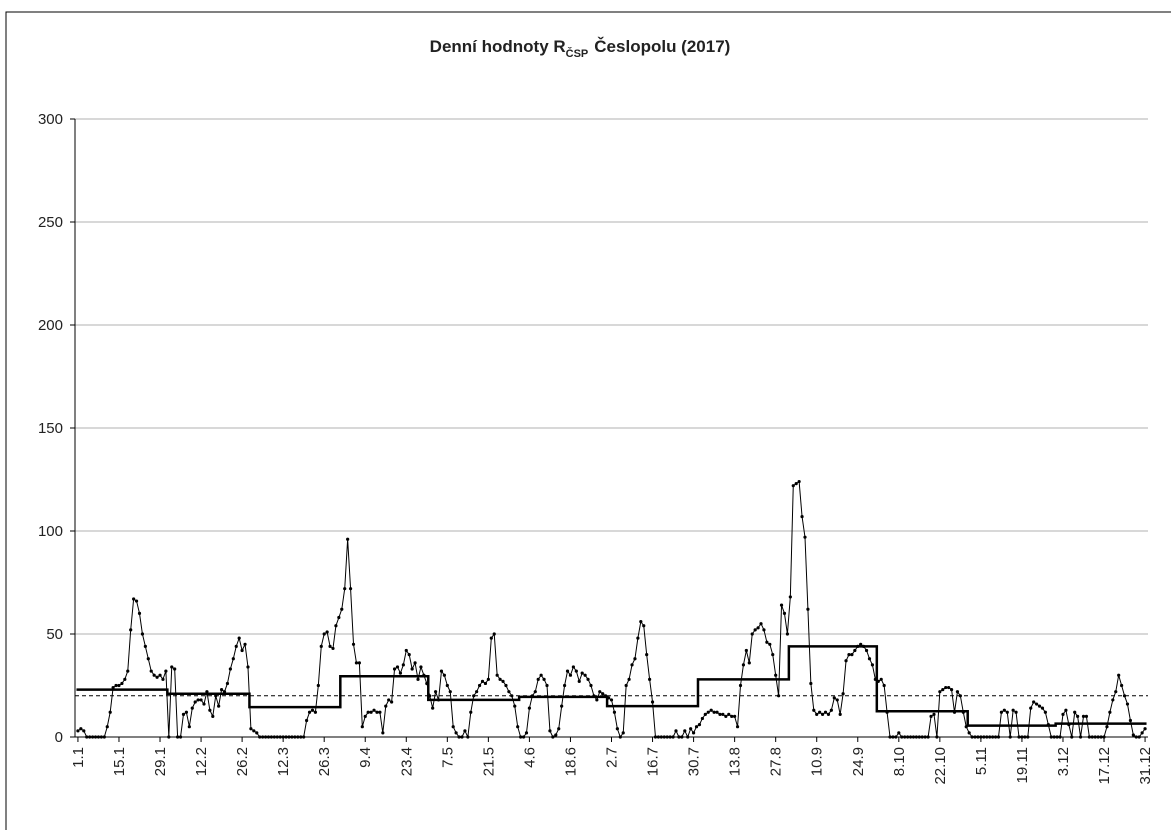  I want to click on x-tick-label: 9.4, so click(365, 757).